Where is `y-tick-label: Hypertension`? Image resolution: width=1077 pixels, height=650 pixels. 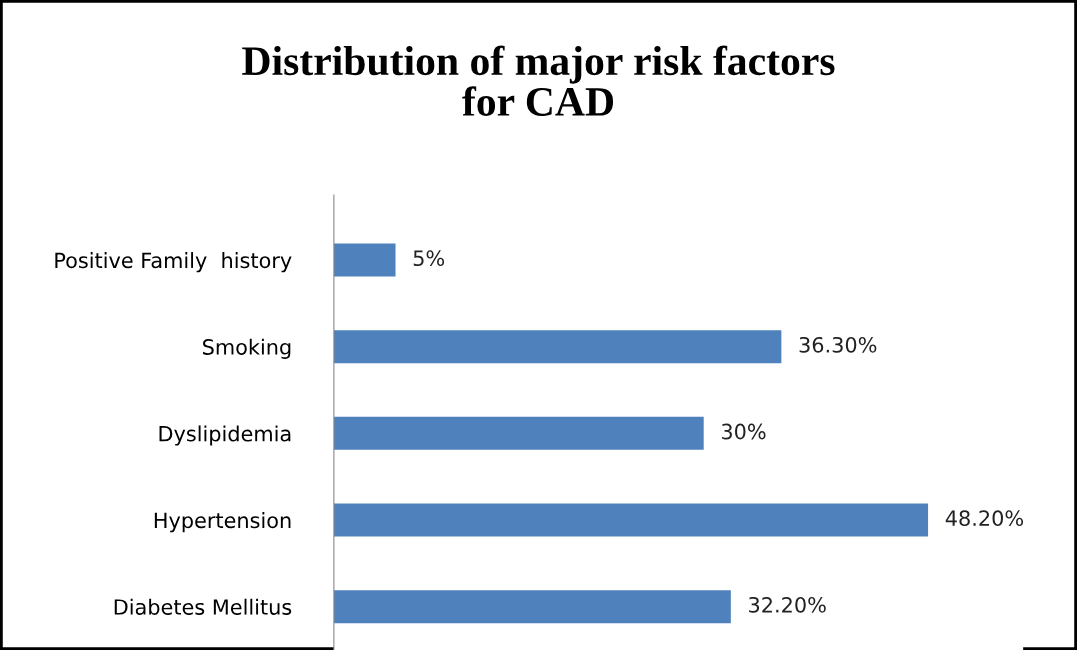
y-tick-label: Hypertension is located at coordinates (222, 522).